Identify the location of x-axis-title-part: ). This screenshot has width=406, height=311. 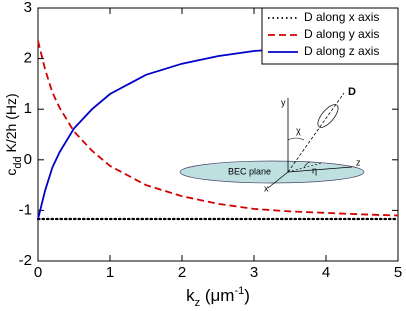
(247, 295).